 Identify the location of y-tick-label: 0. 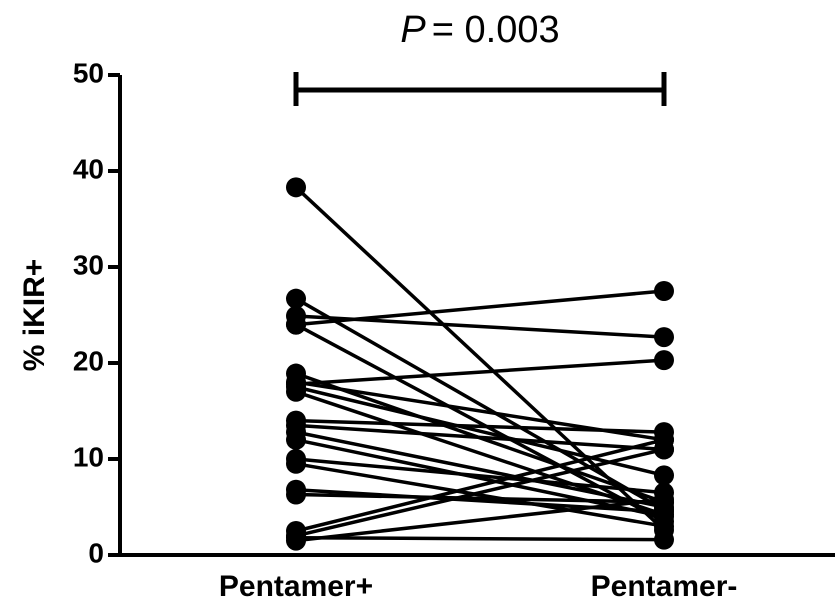
(96, 552).